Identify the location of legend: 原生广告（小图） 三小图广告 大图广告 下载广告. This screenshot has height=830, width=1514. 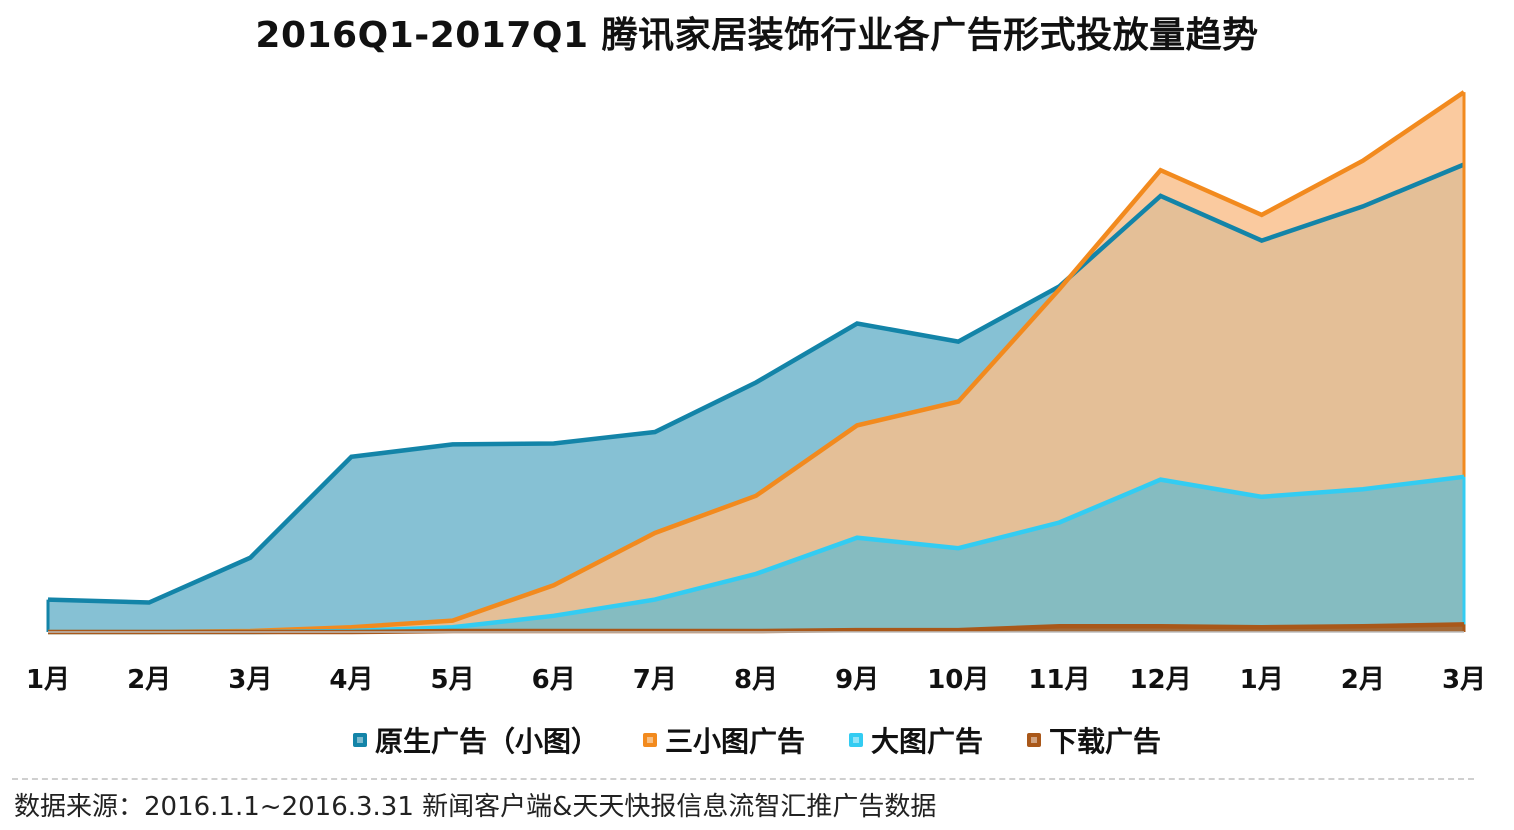
(757, 740).